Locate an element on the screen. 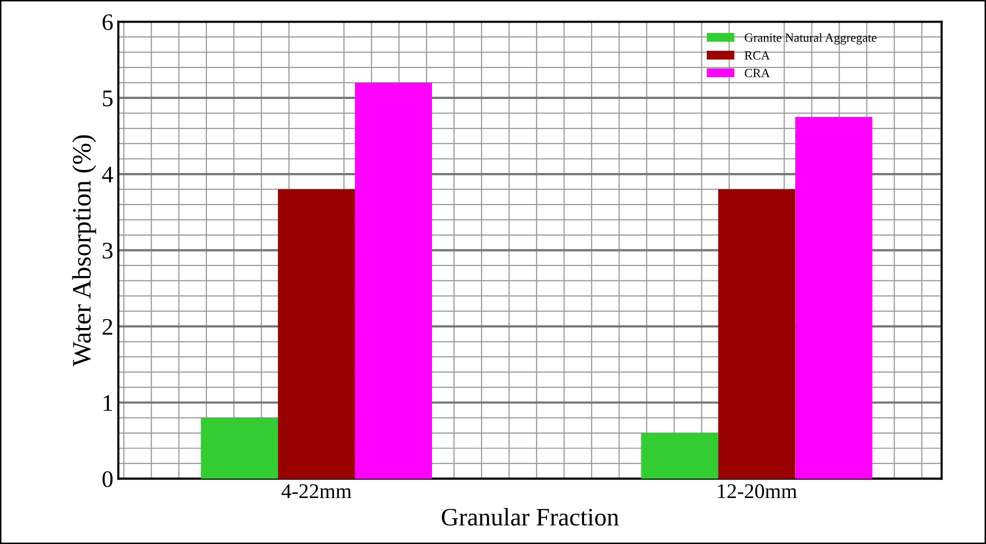  legend-label: RCA is located at coordinates (757, 55).